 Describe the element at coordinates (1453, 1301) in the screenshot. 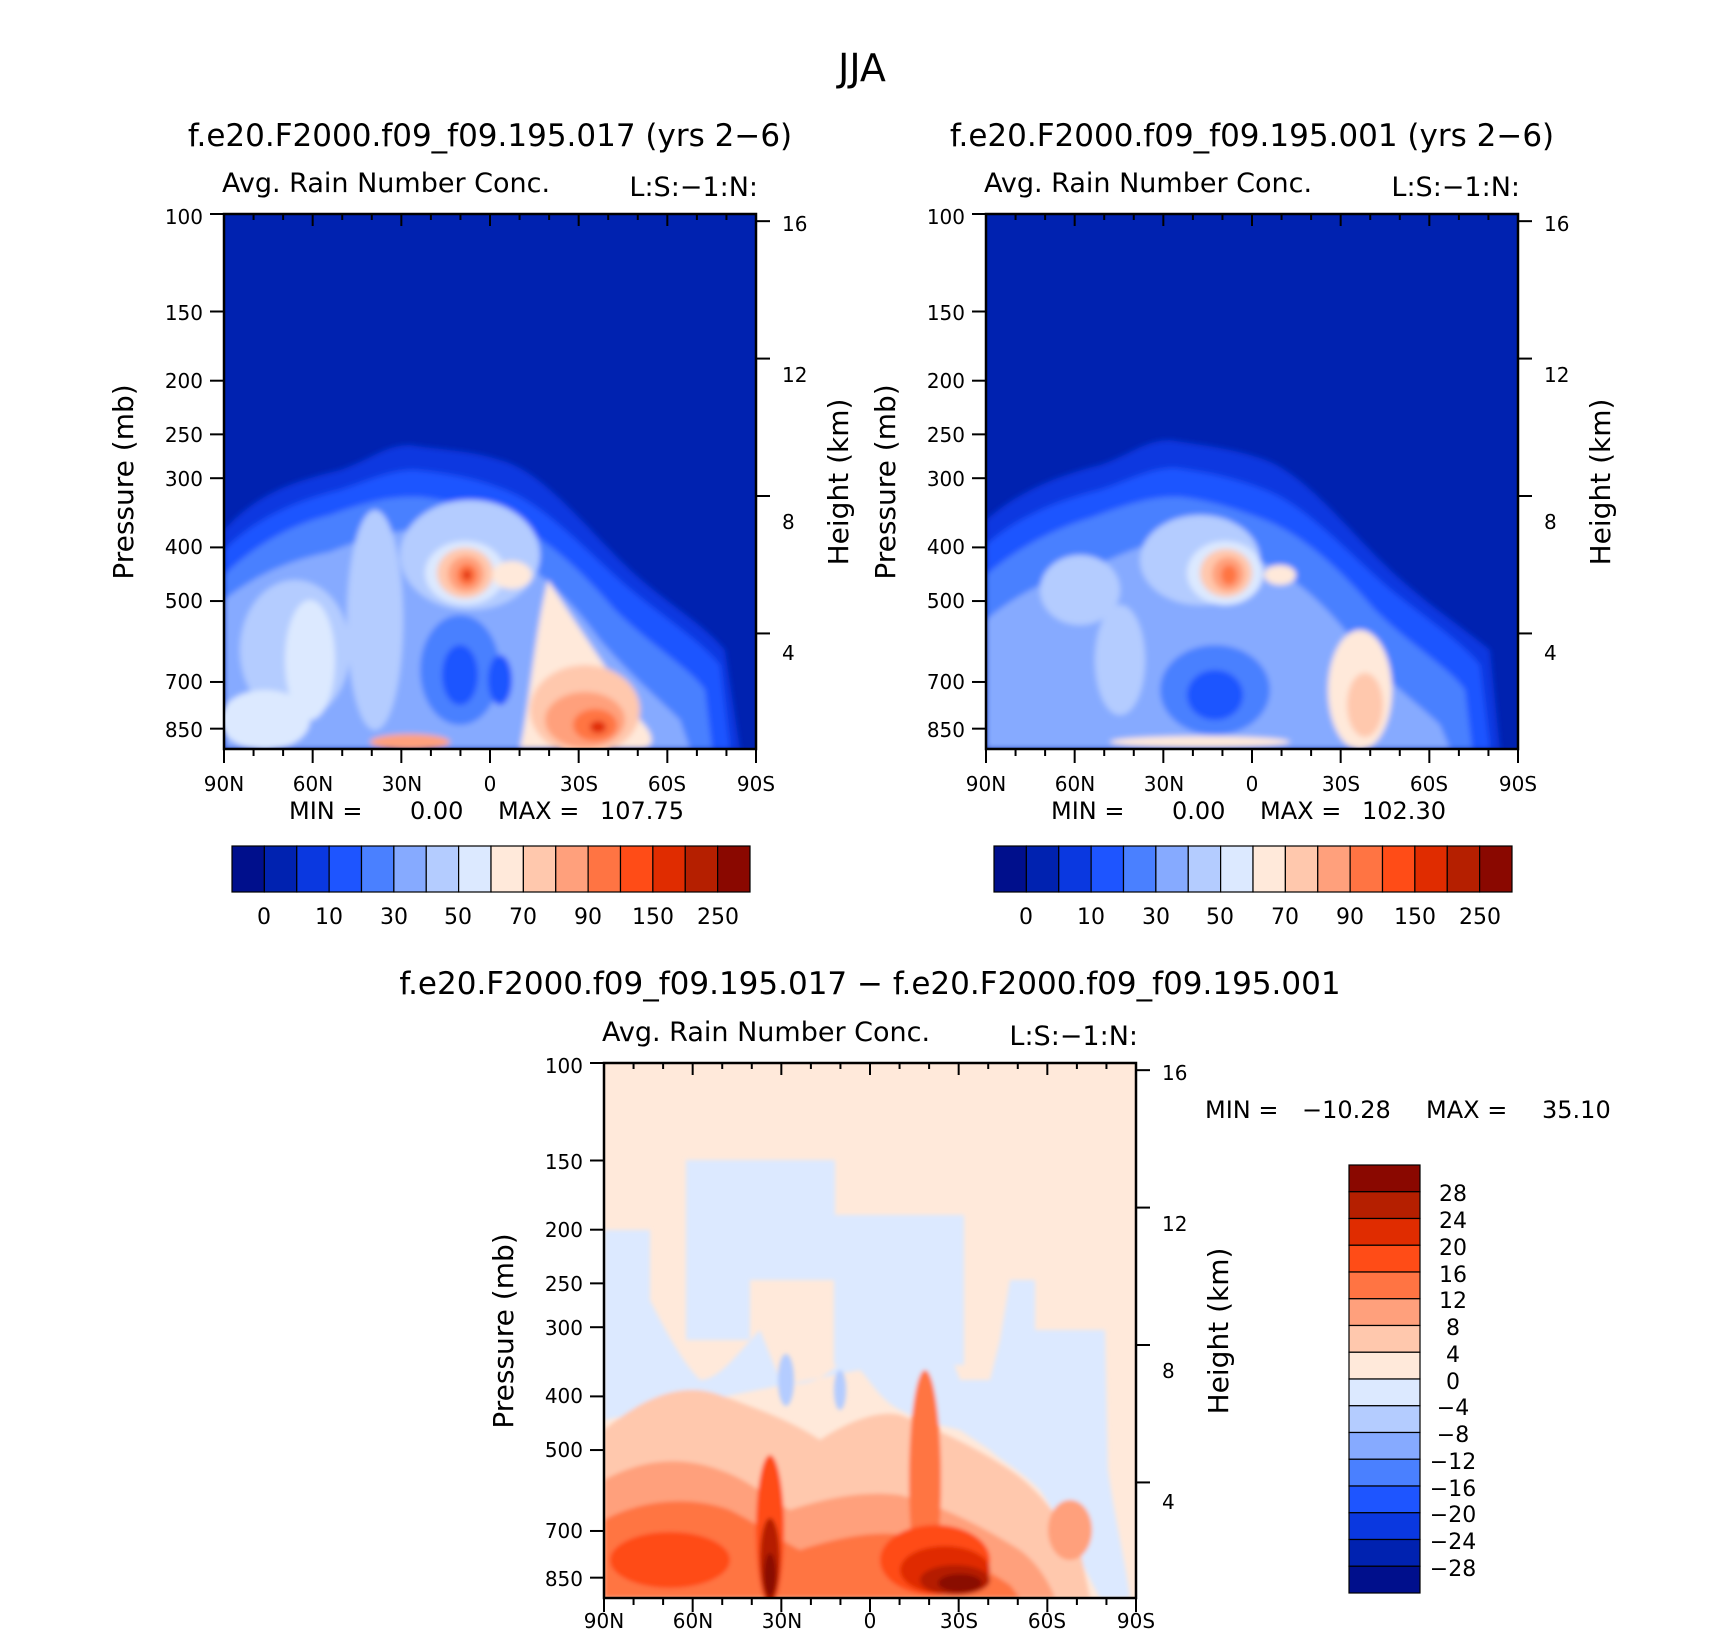

I see `panel-c-colorbar-label: 12` at that location.